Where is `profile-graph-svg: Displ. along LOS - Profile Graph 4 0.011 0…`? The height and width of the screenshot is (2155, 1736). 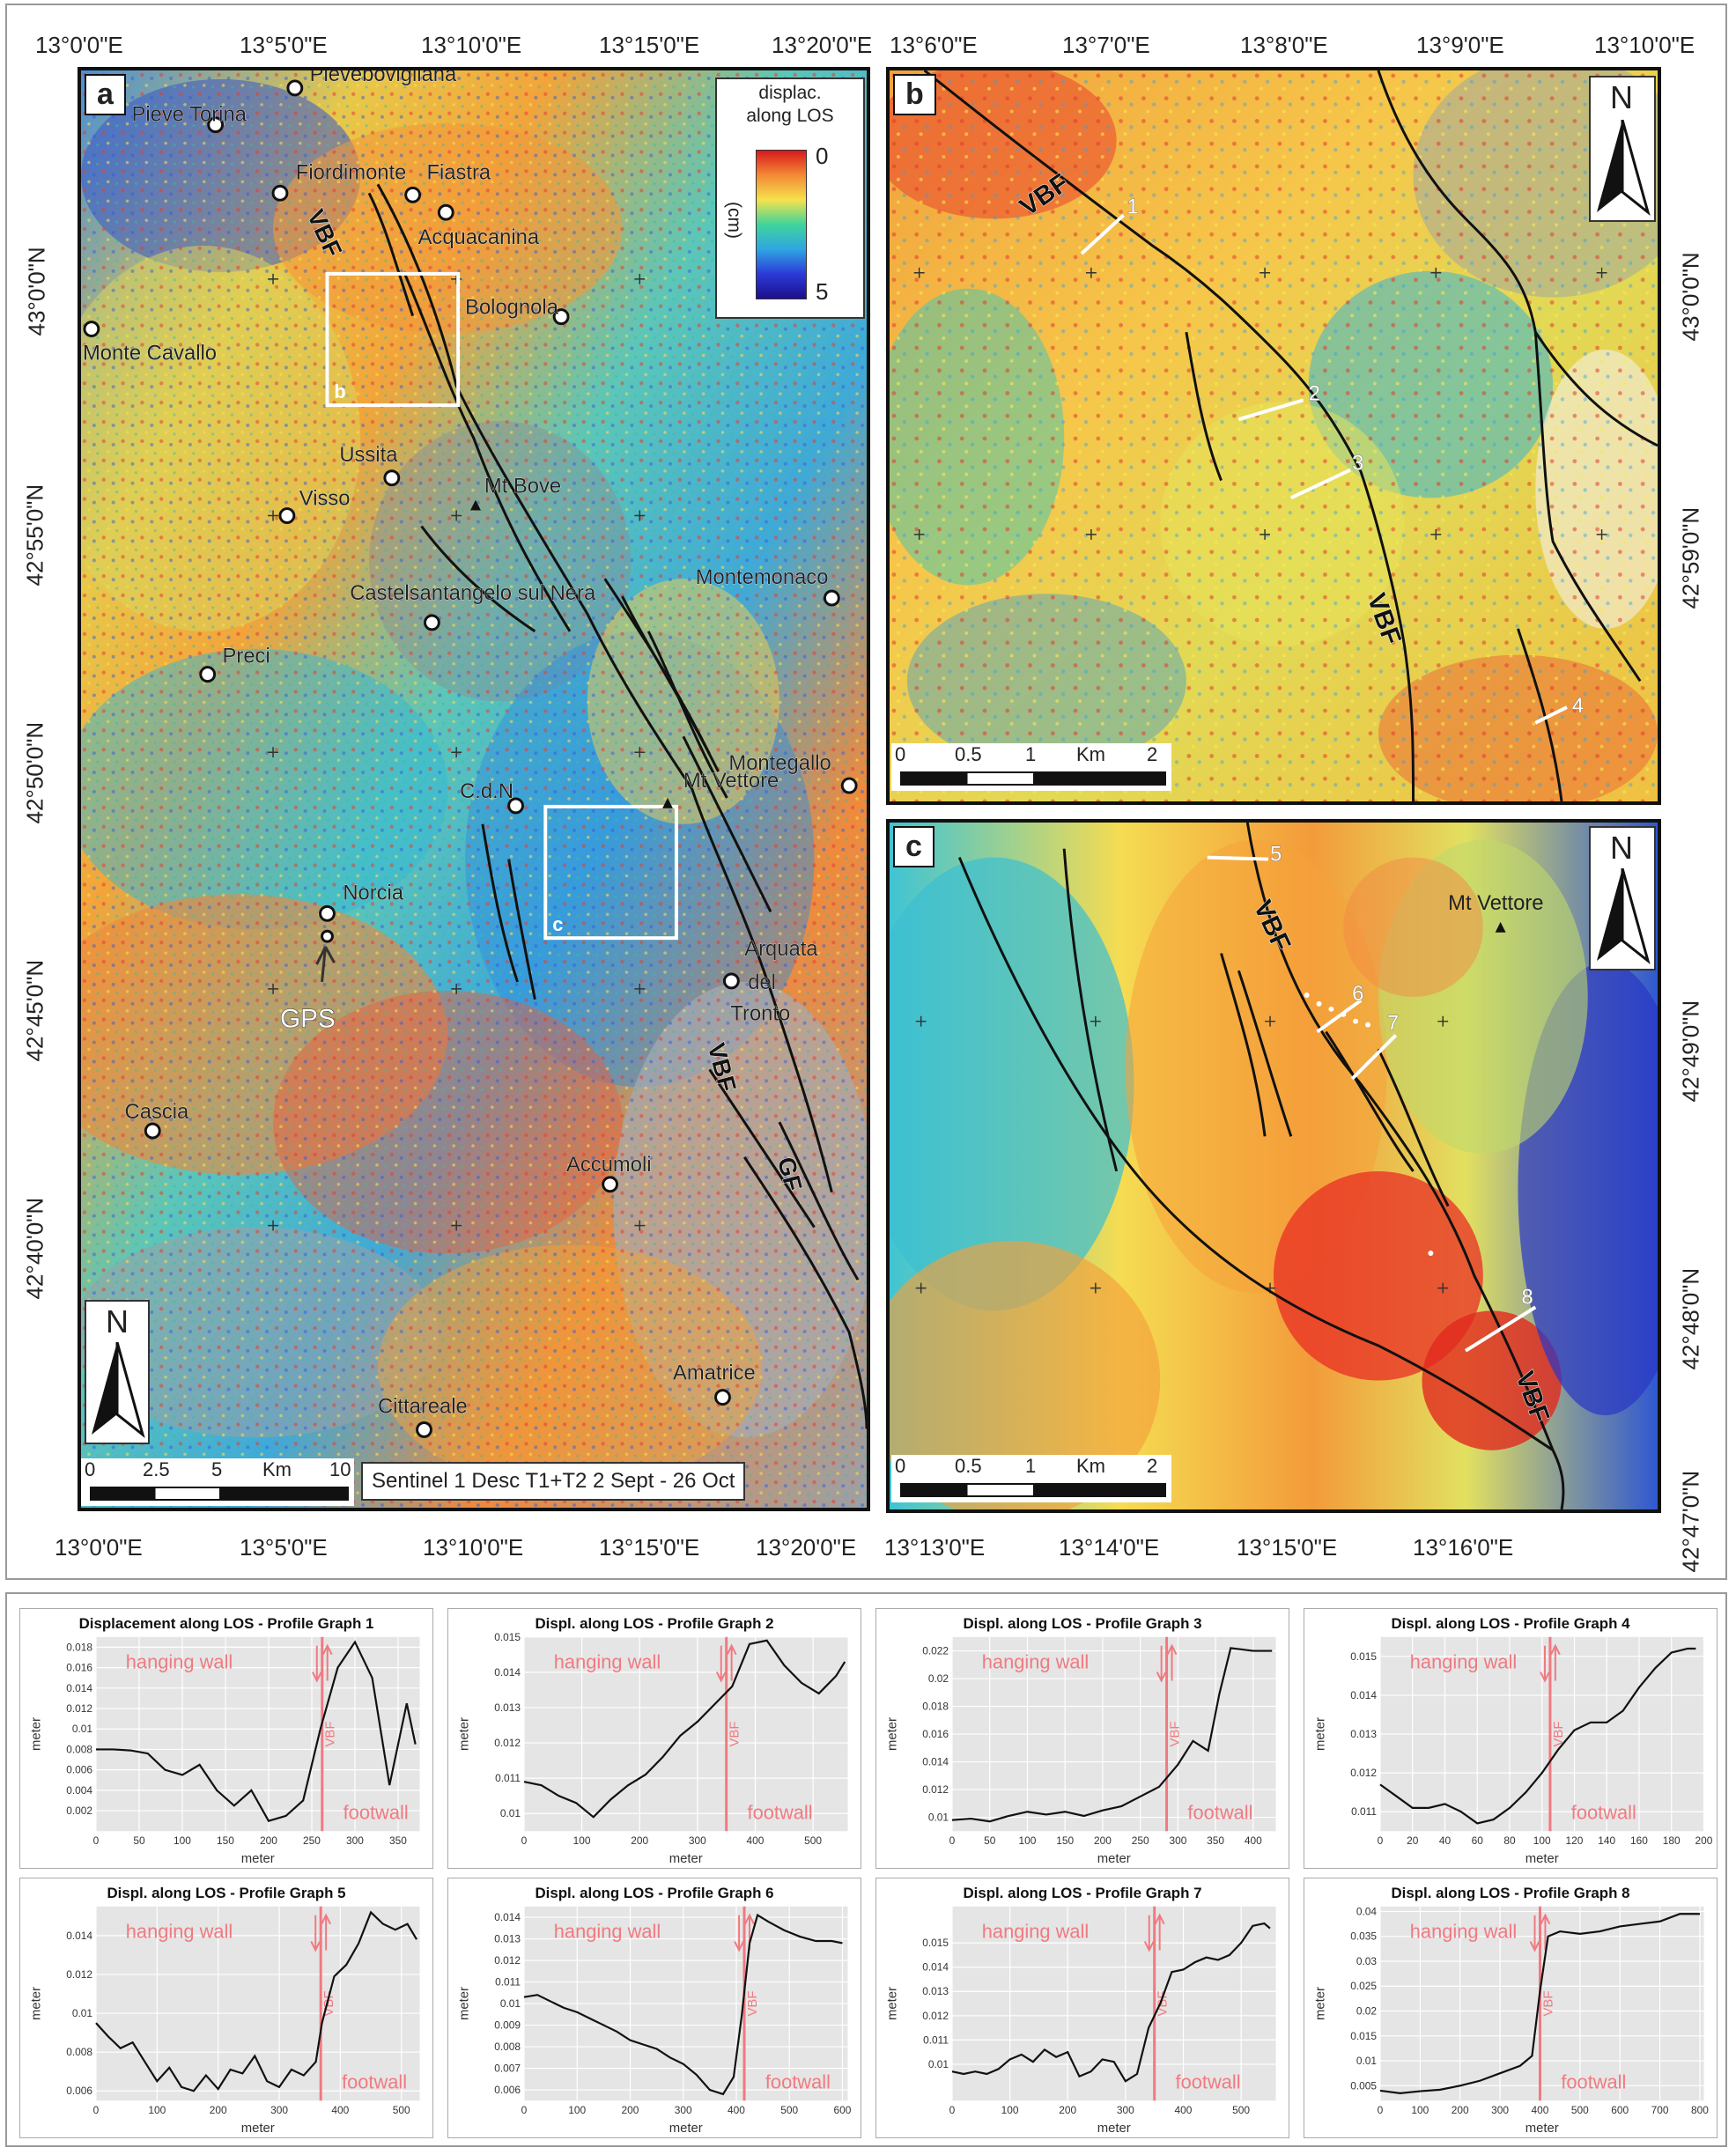
profile-graph-svg: Displ. along LOS - Profile Graph 4 0.011 0… is located at coordinates (1512, 1740).